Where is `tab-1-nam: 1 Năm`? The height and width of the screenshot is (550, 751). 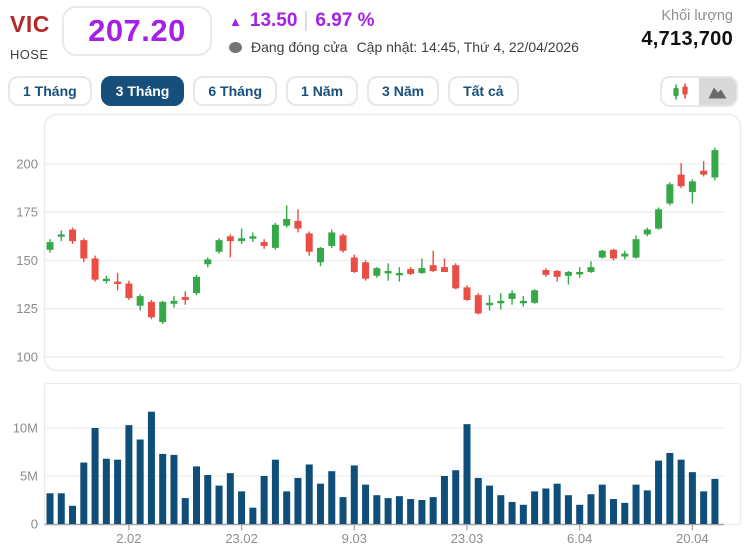
tab-1-nam: 1 Năm is located at coordinates (322, 91).